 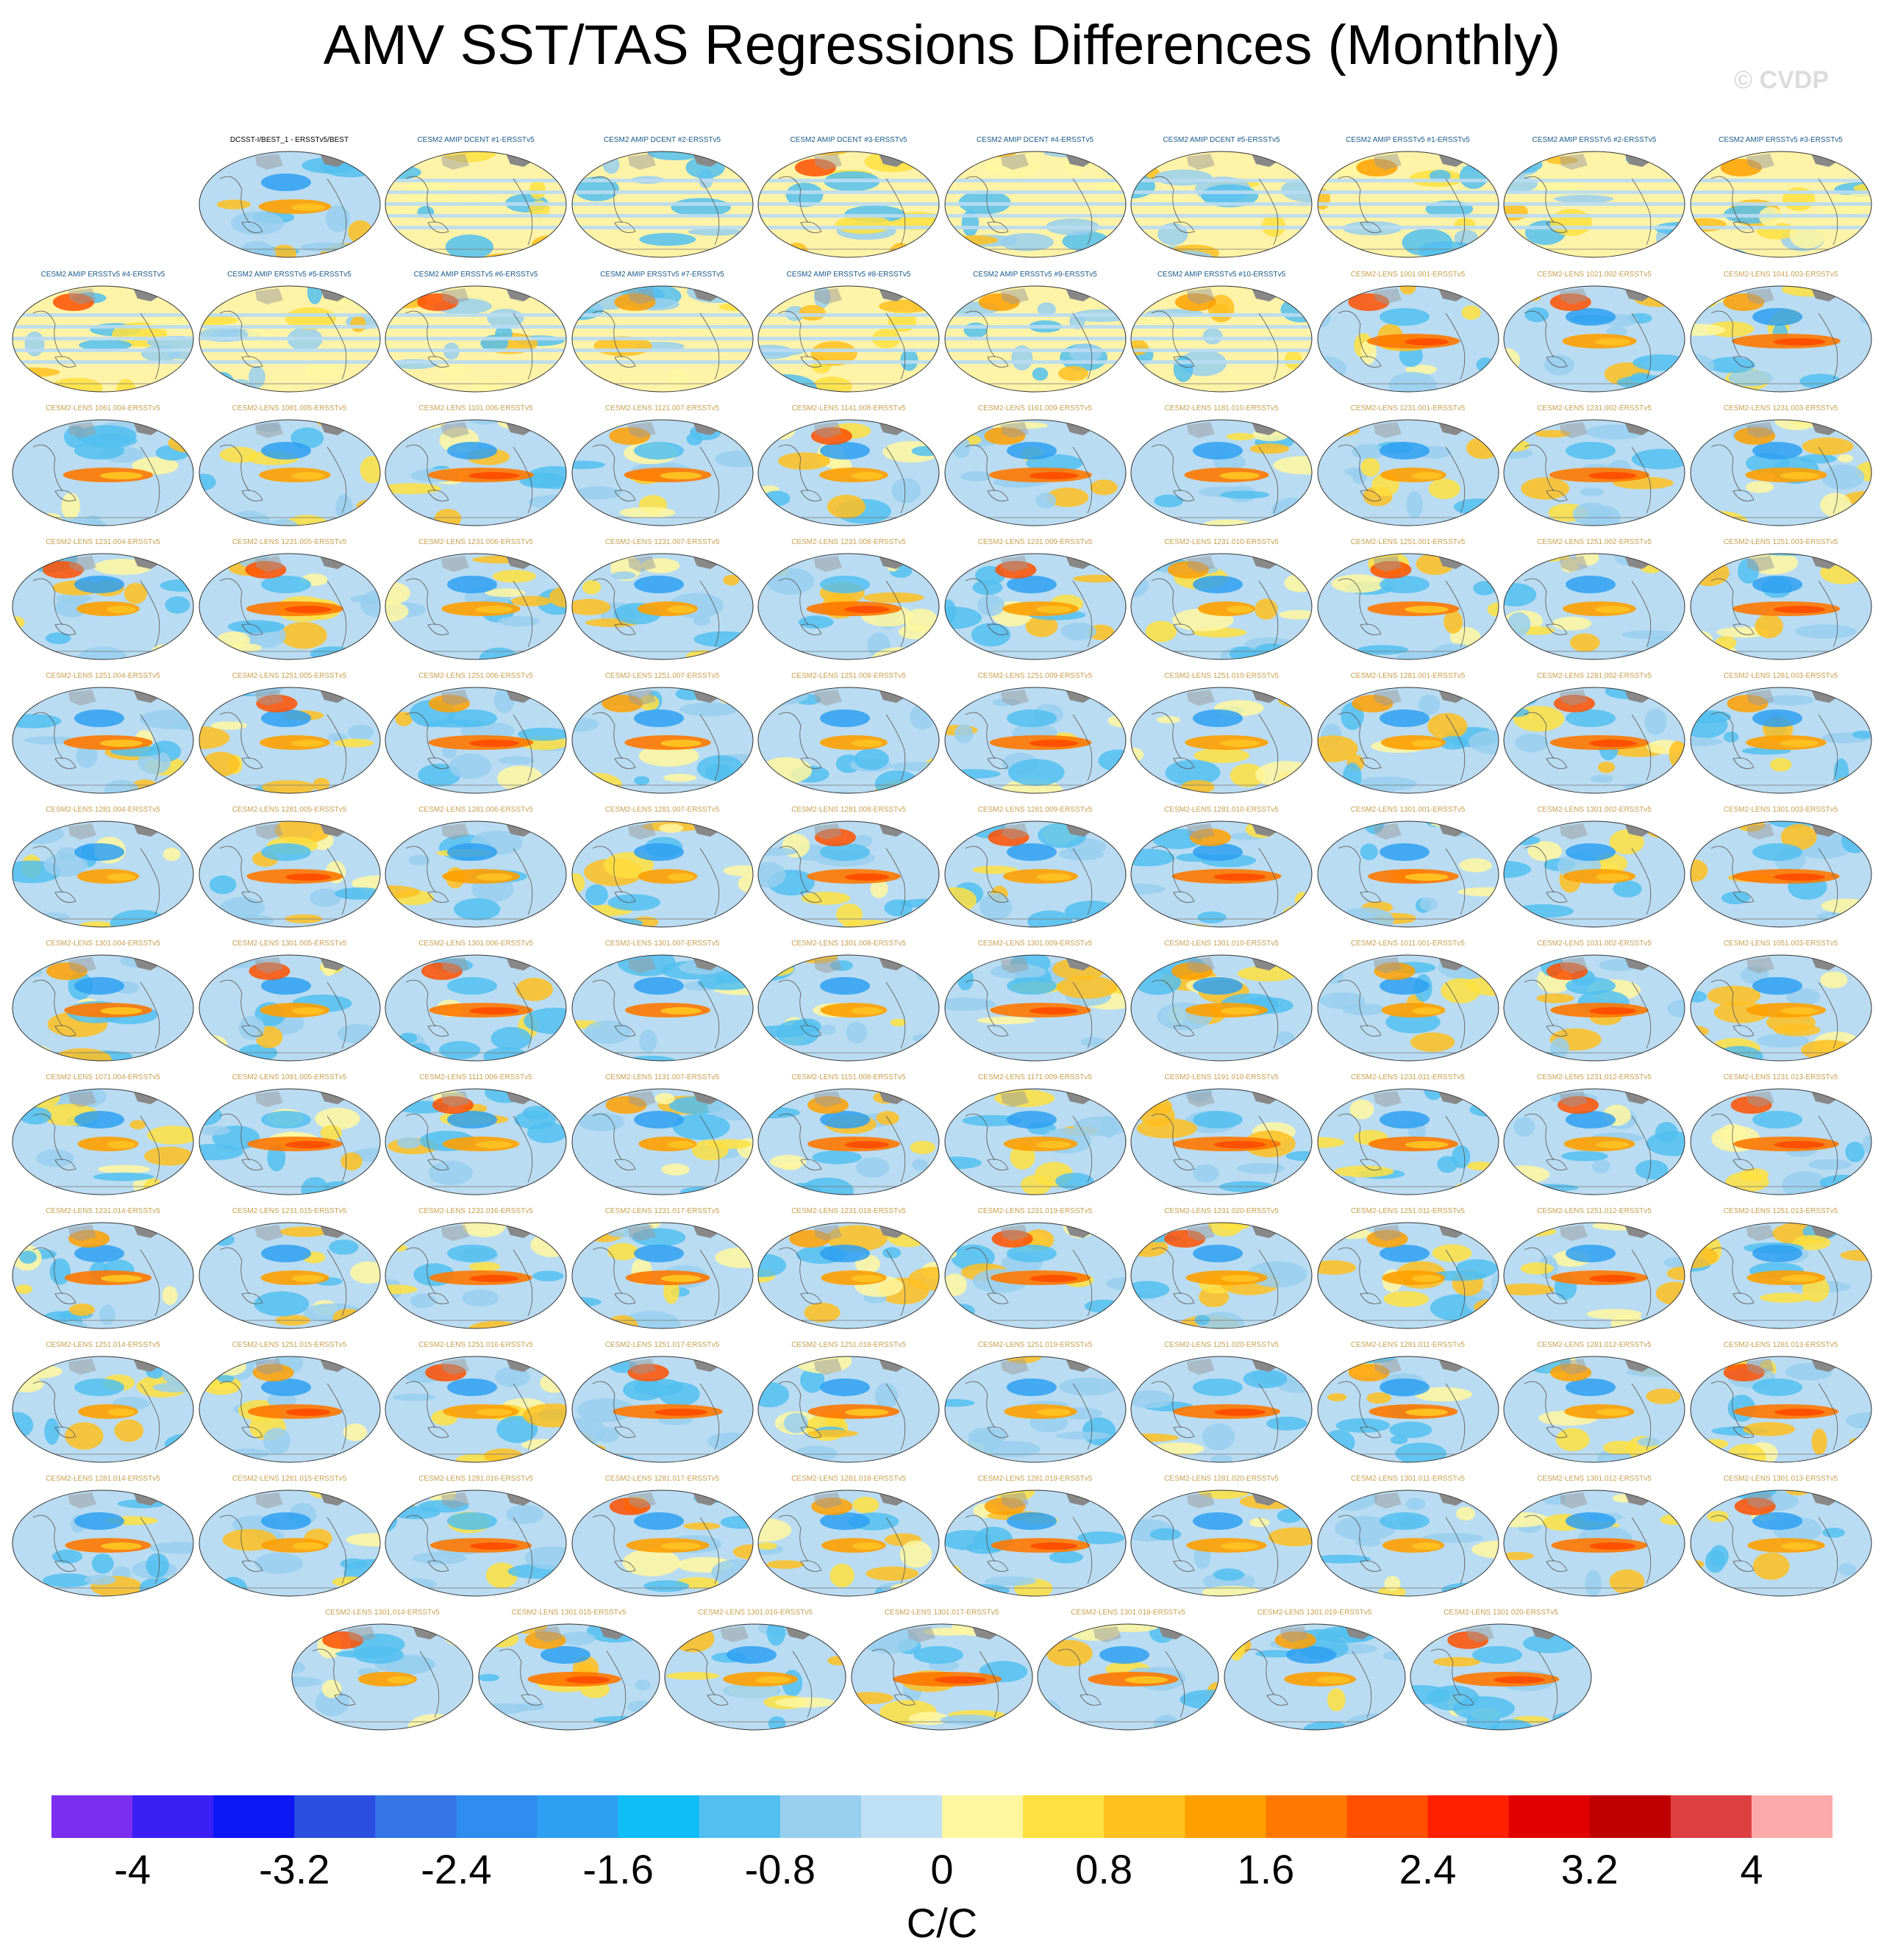 What do you see at coordinates (1594, 1539) in the screenshot?
I see `map-panel: CESM2-LENS 1301.012-ERSSTv5` at bounding box center [1594, 1539].